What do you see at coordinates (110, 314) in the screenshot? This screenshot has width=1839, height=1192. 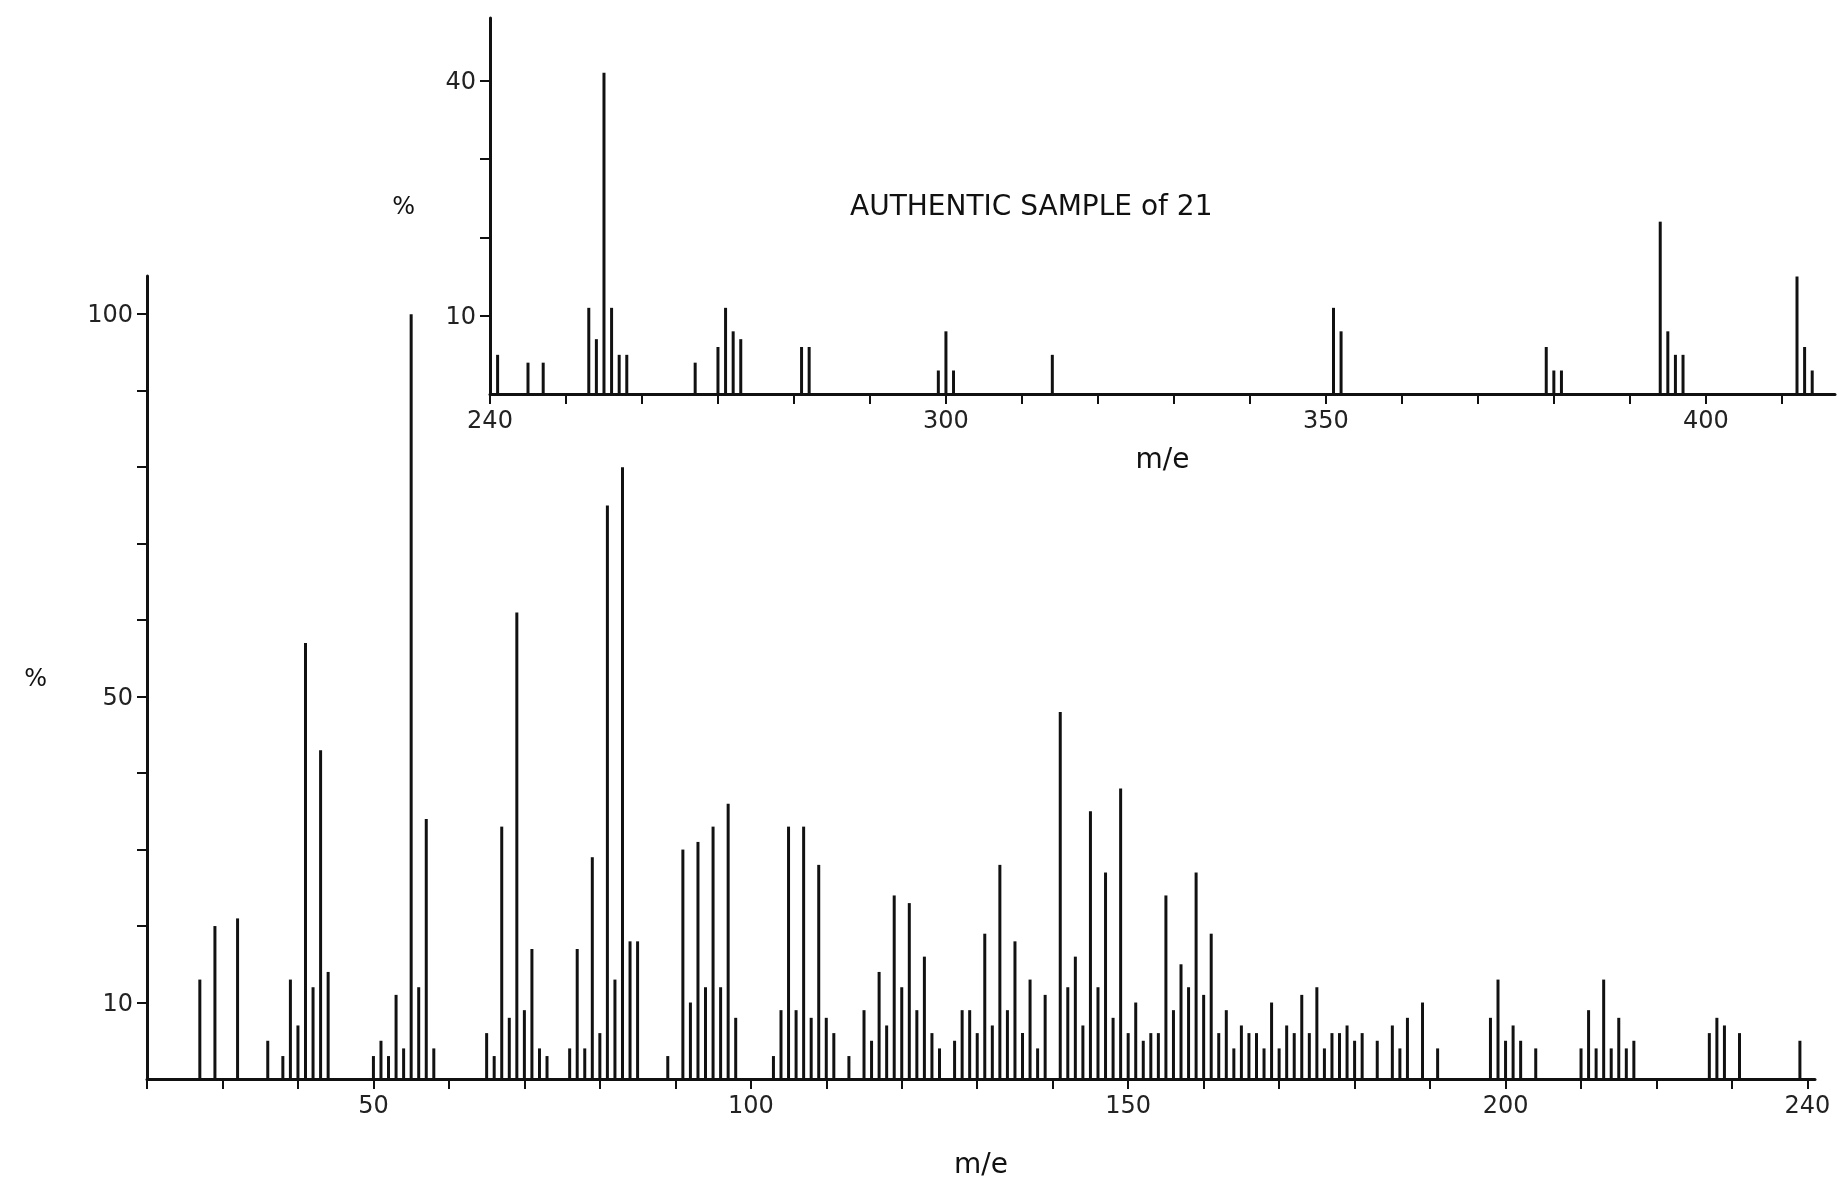 I see `y-tick-label: 100` at bounding box center [110, 314].